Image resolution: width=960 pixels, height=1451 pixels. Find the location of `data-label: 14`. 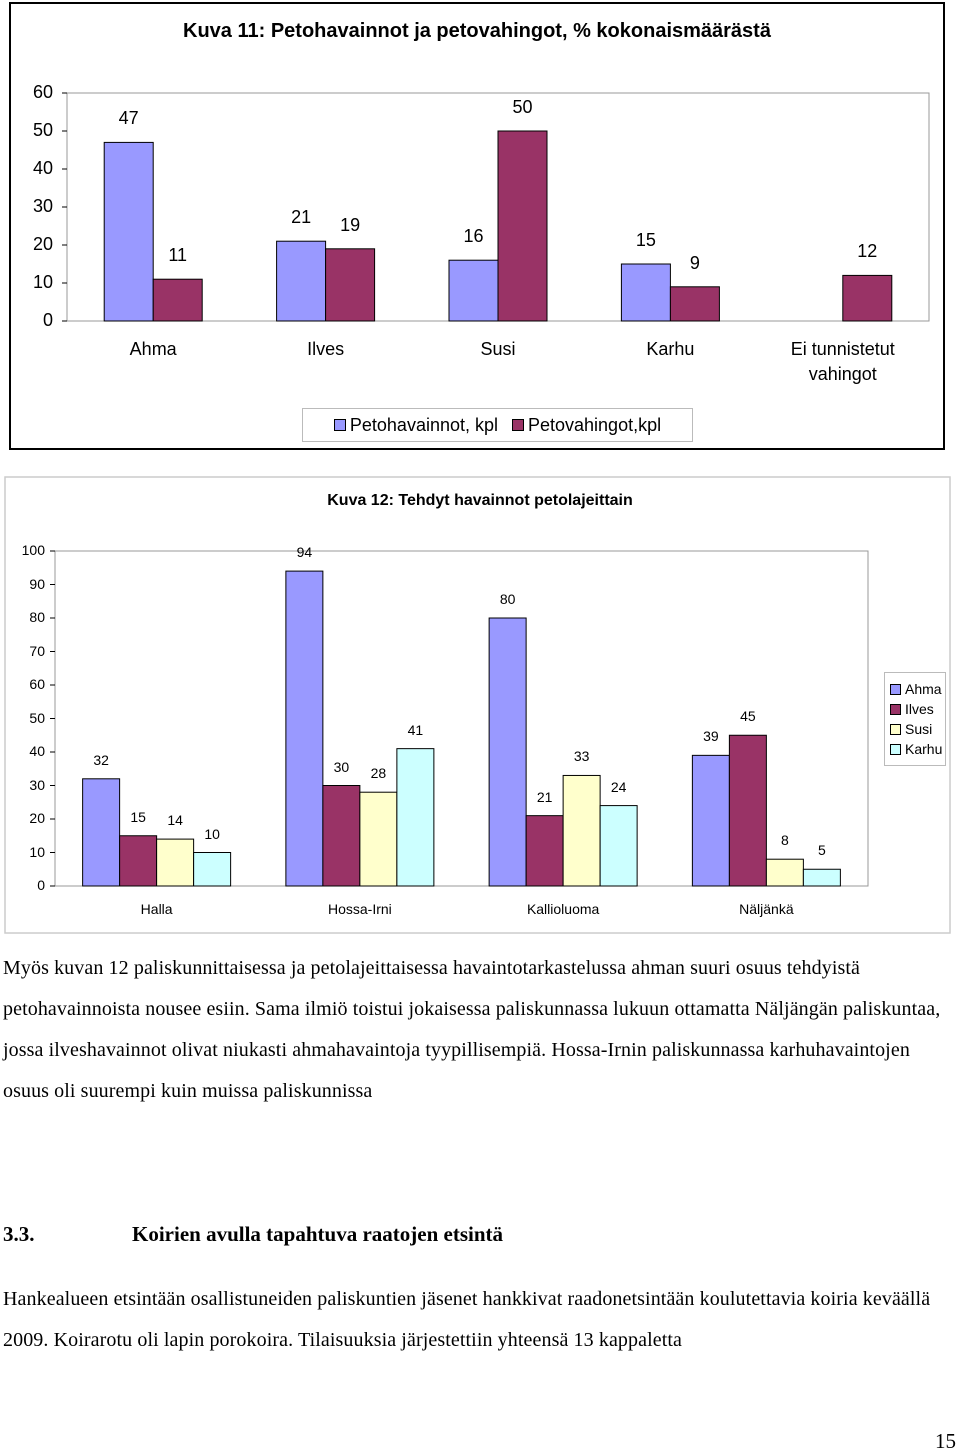

data-label: 14 is located at coordinates (175, 820).